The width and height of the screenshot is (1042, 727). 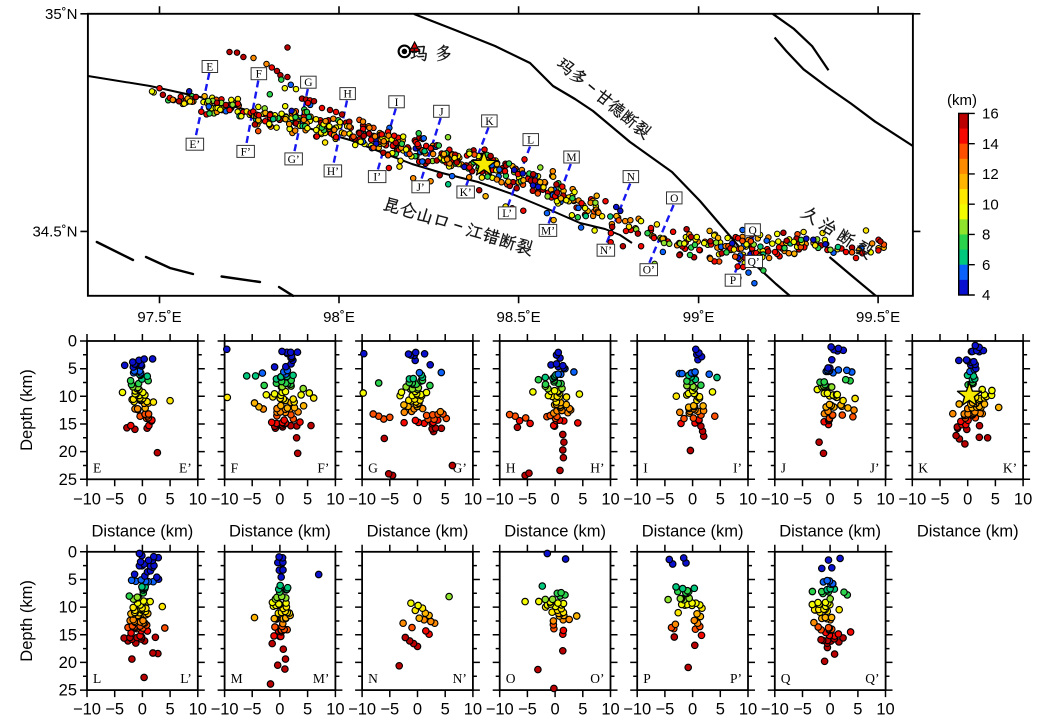 What do you see at coordinates (323, 467) in the screenshot?
I see `svg-text: F’` at bounding box center [323, 467].